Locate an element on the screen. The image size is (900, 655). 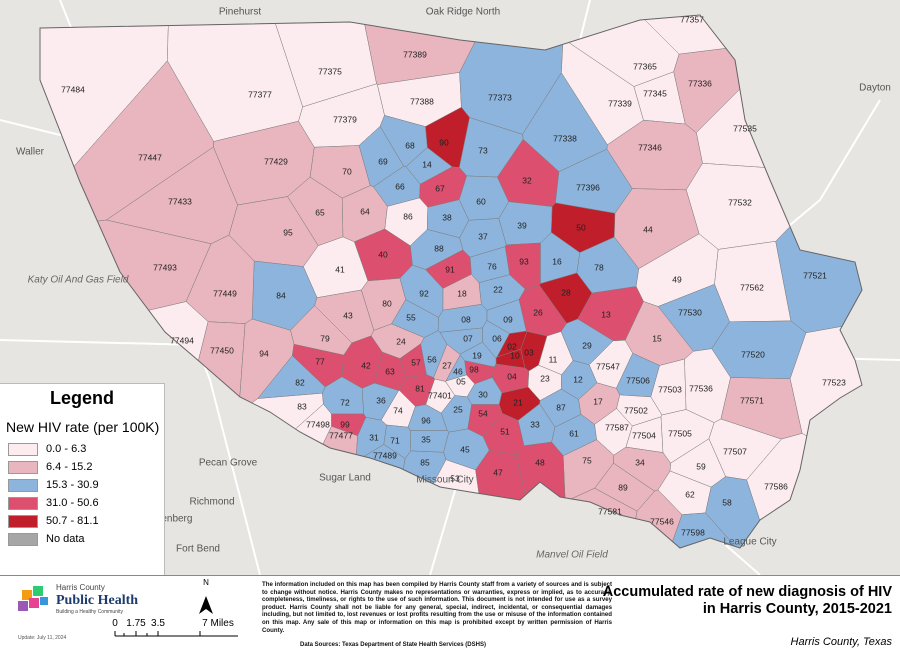
zip-label: 80 is located at coordinates (387, 303).